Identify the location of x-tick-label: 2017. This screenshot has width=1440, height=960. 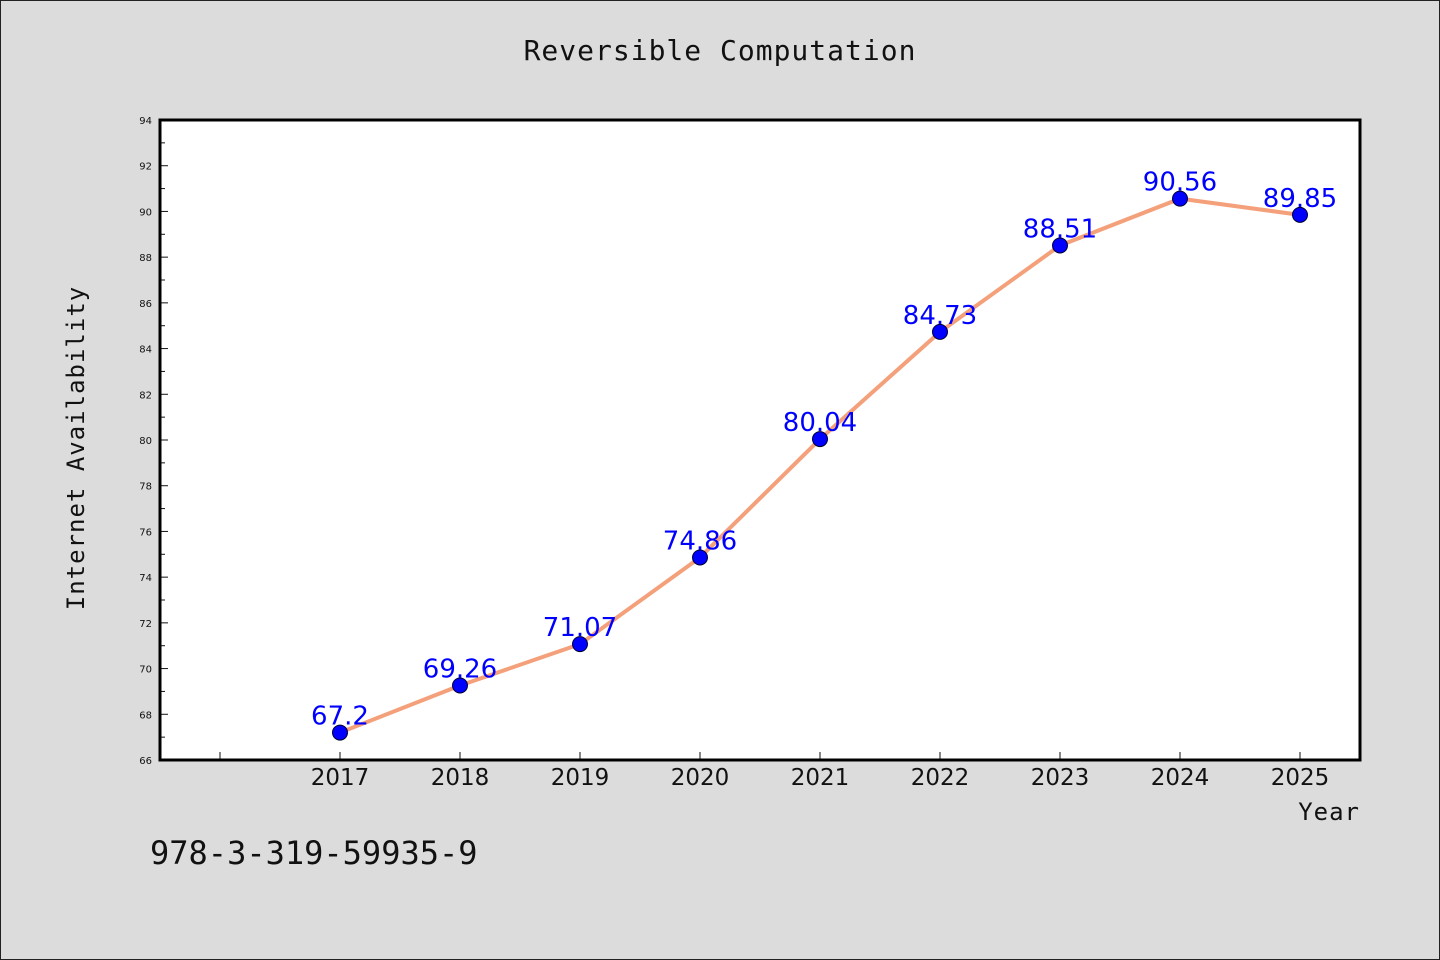
(340, 778).